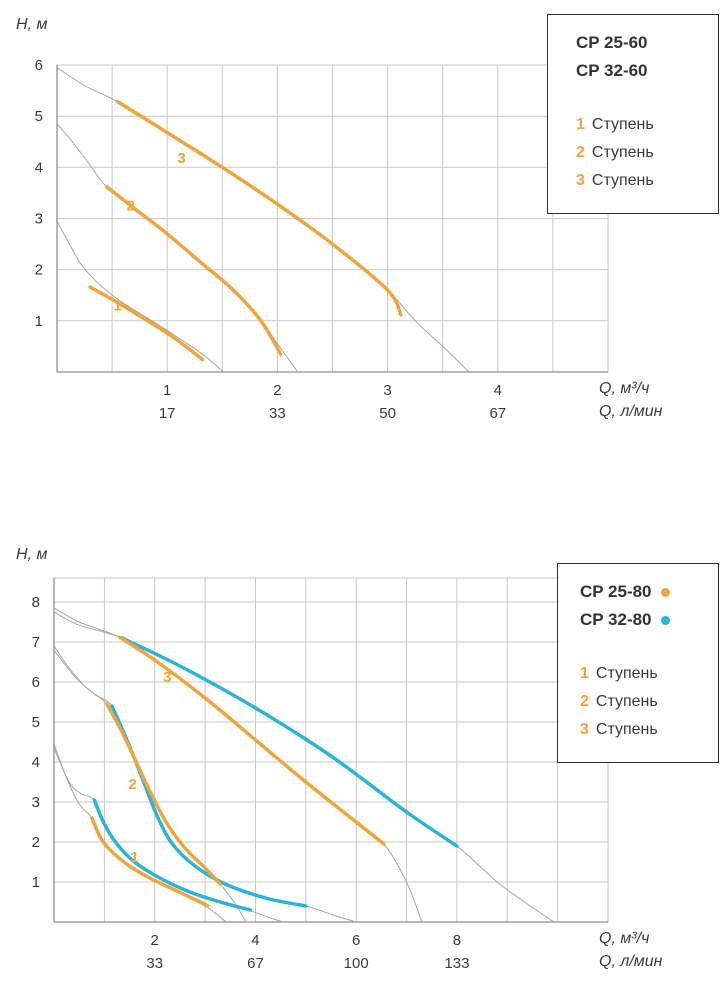  Describe the element at coordinates (612, 42) in the screenshot. I see `legend-model-label: CP 25-60` at that location.